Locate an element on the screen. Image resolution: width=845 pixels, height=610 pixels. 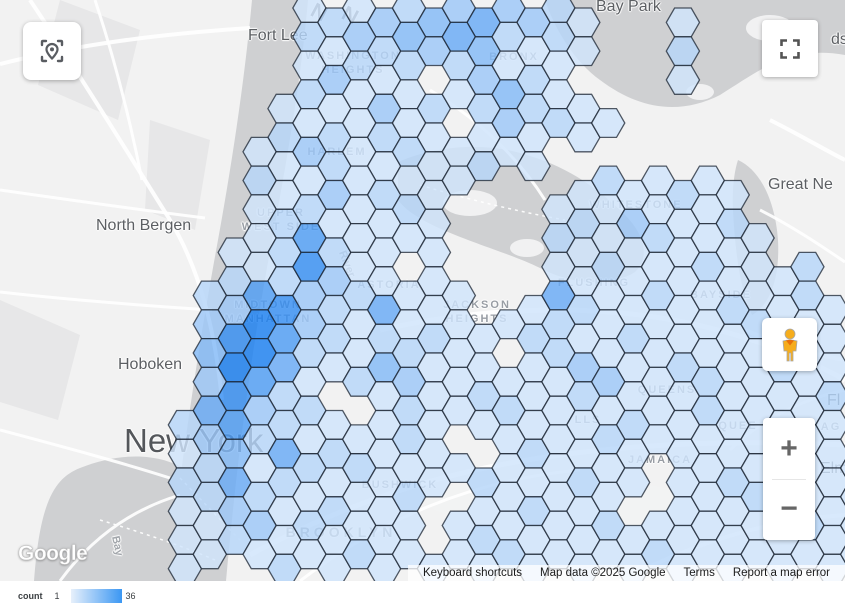
zoom-control: + − is located at coordinates (789, 479).